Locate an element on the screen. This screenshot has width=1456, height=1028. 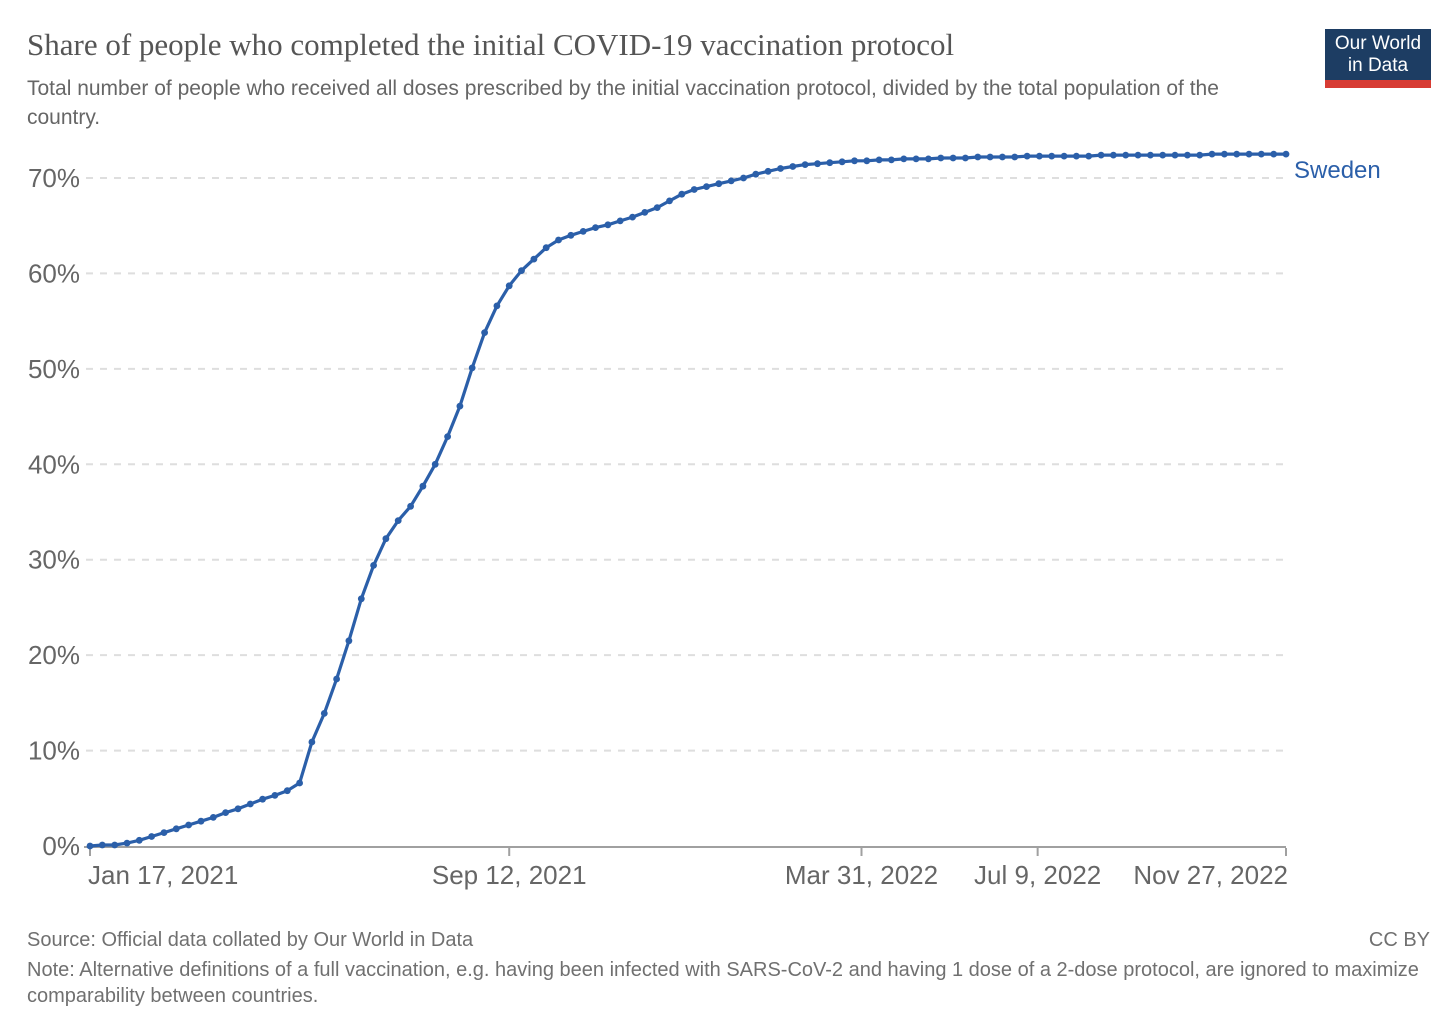
x-tick-label: Nov 27, 2022 is located at coordinates (1210, 875).